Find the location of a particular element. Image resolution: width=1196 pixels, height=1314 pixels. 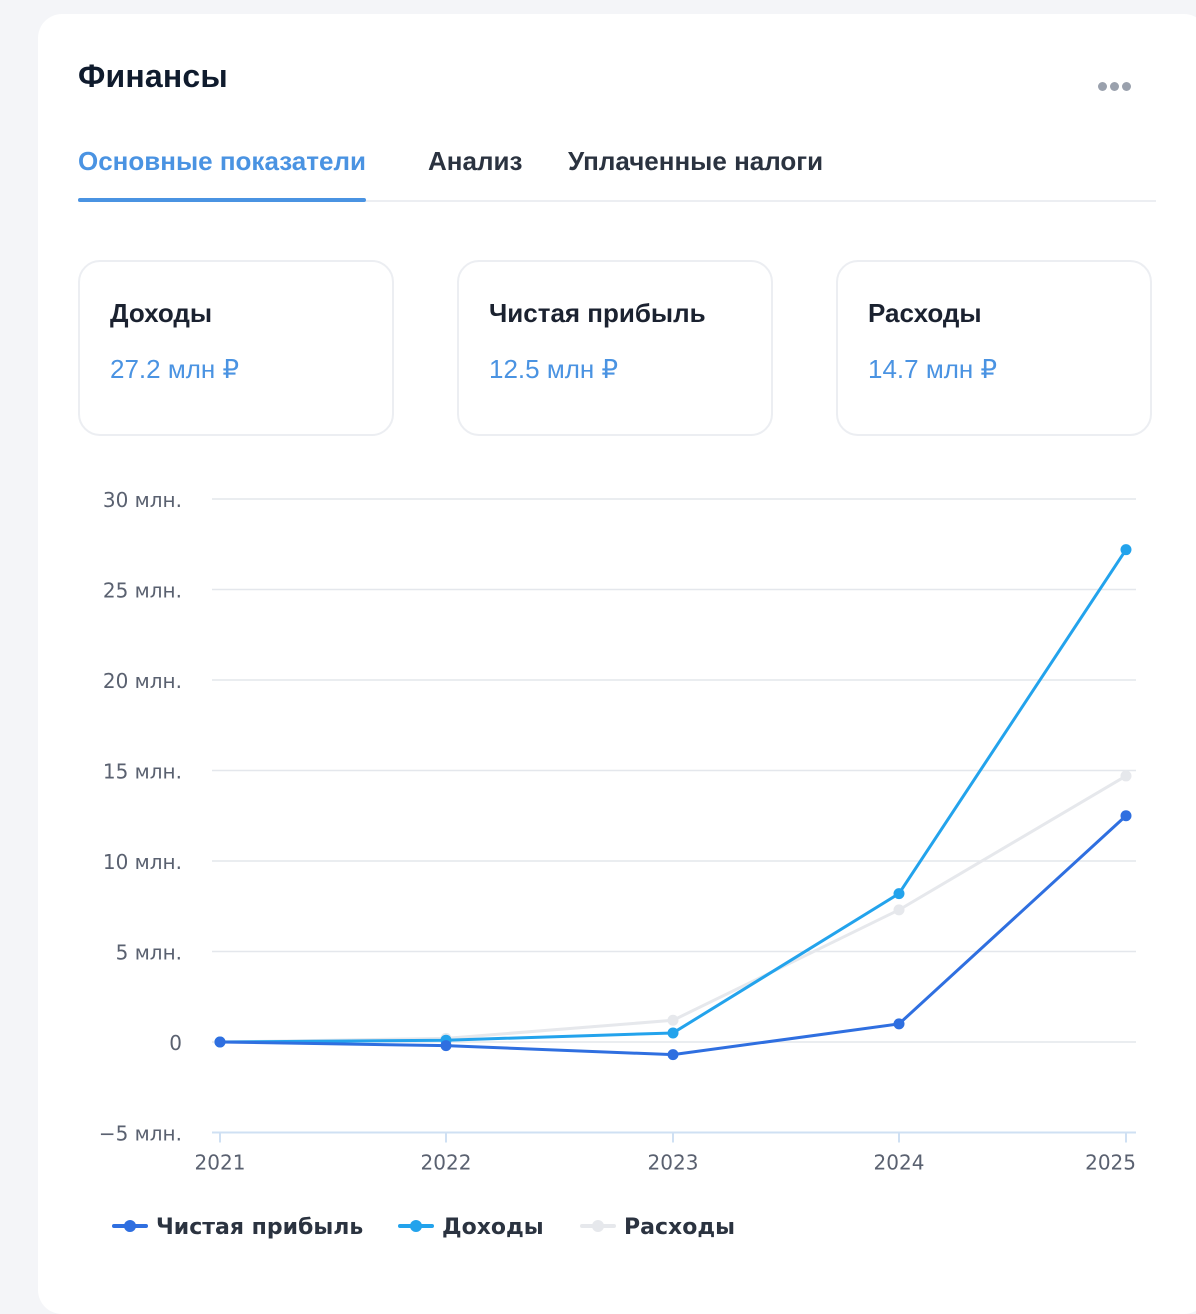

y-tick-label: 15 млн. is located at coordinates (142, 772).